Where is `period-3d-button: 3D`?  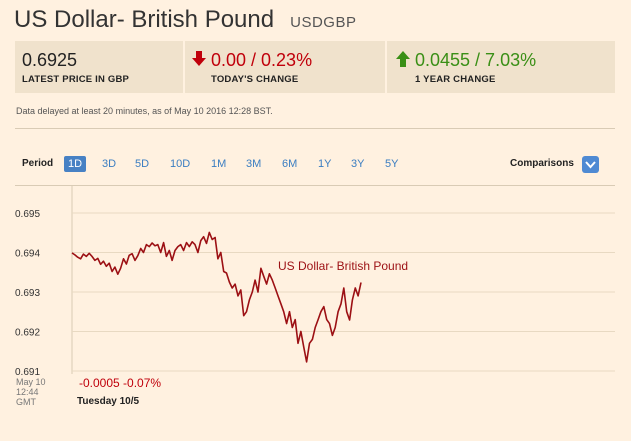 period-3d-button: 3D is located at coordinates (109, 164).